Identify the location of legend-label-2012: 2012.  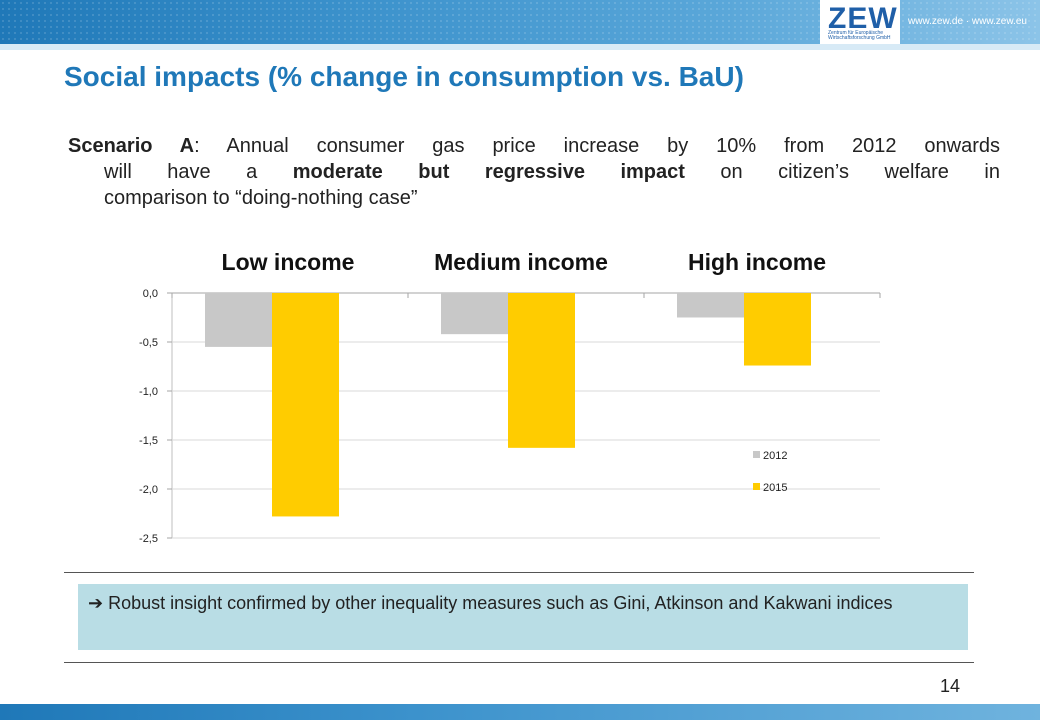
(775, 456).